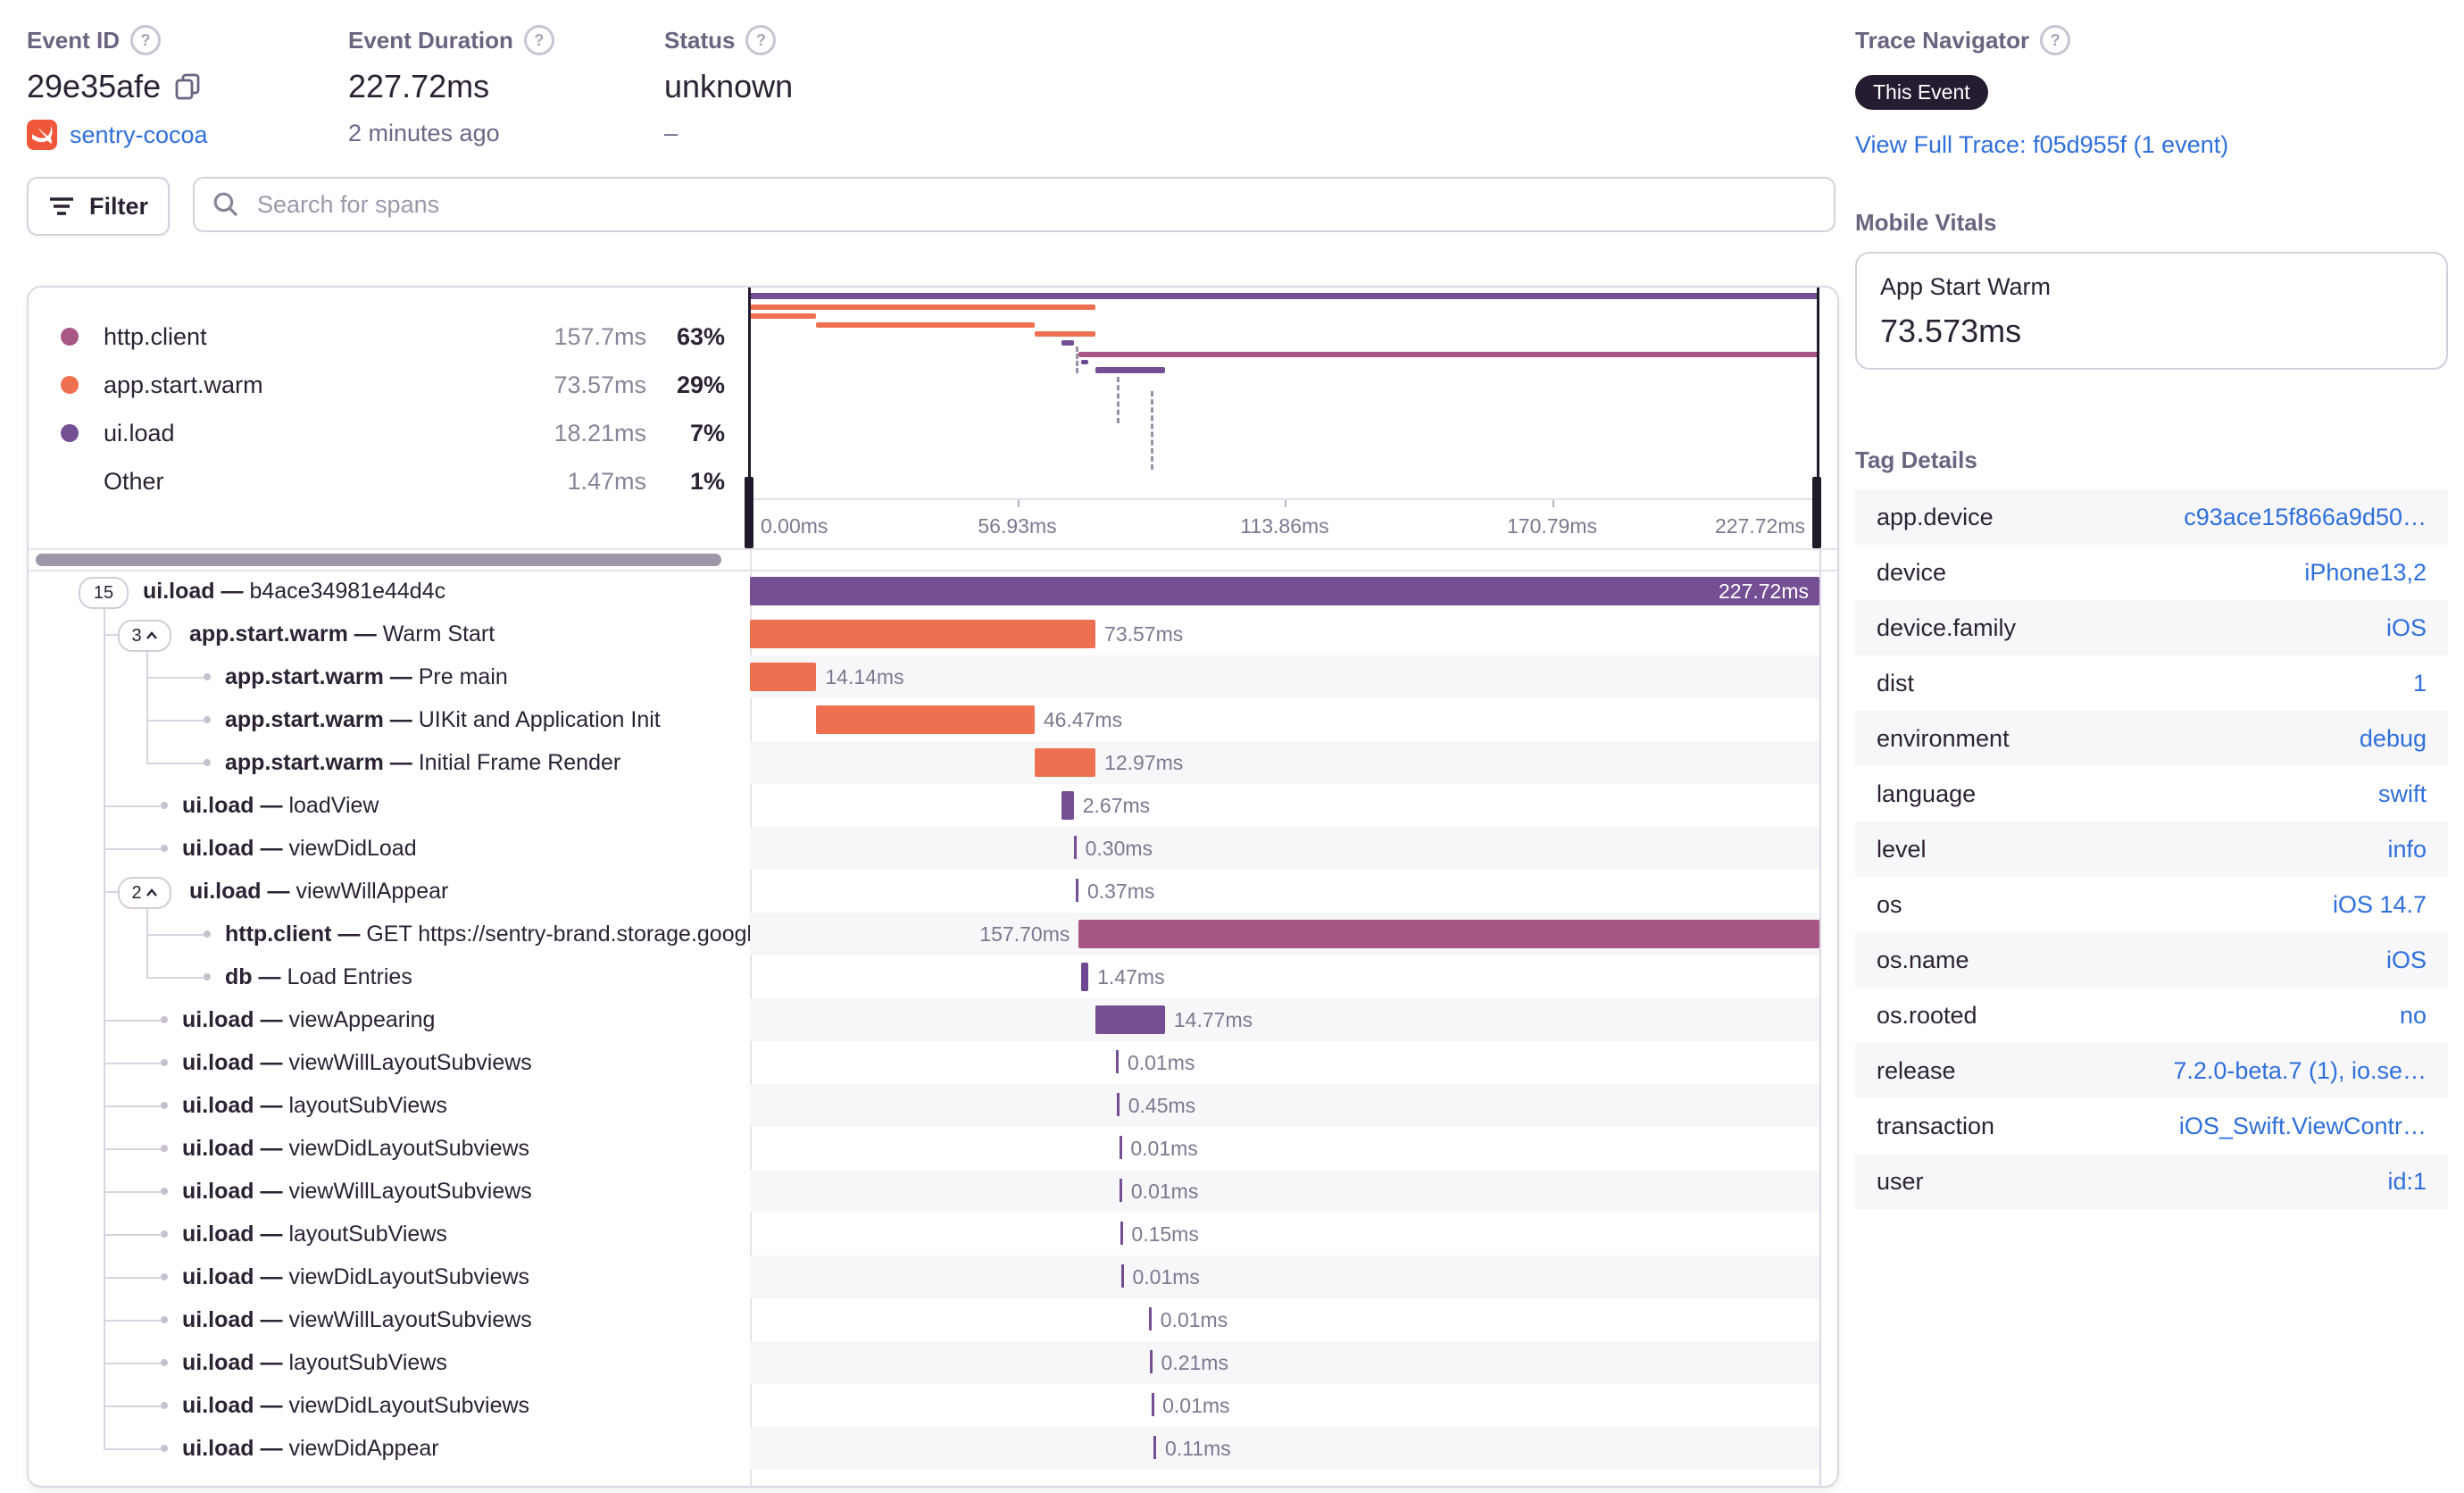 This screenshot has width=2464, height=1493. Describe the element at coordinates (2413, 1015) in the screenshot. I see `tag-value-link: no` at that location.